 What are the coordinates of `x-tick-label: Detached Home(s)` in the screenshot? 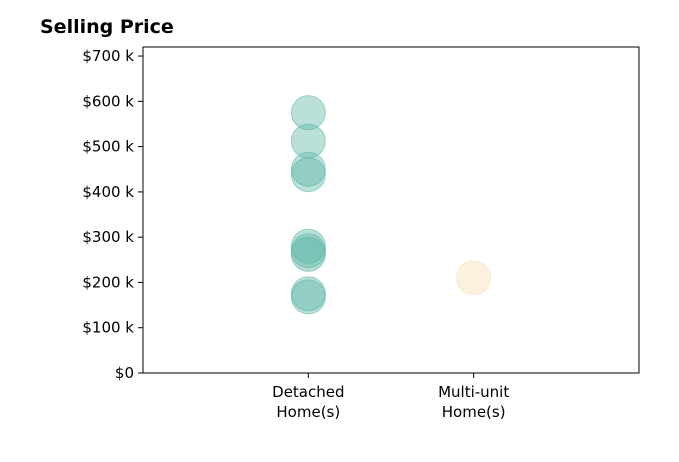 It's located at (308, 402).